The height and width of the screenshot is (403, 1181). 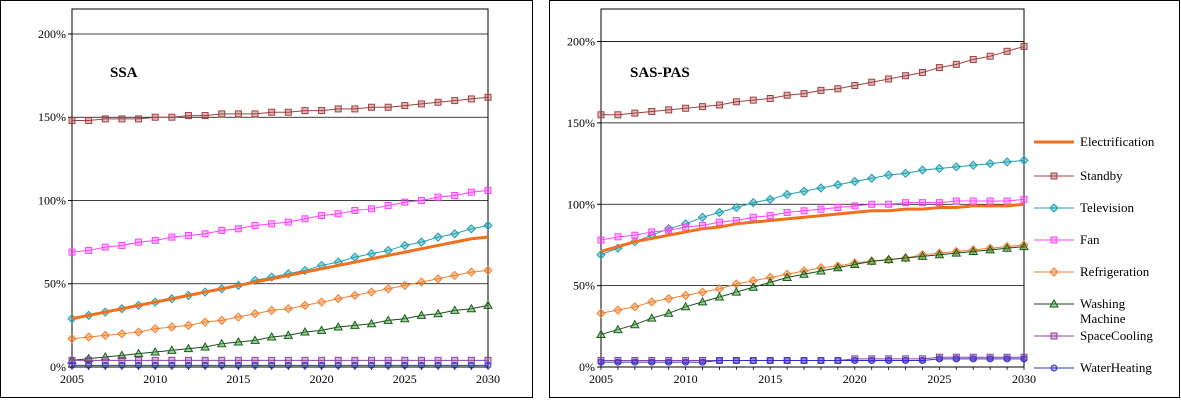 I want to click on ssa-chart-title: SSA, so click(x=124, y=73).